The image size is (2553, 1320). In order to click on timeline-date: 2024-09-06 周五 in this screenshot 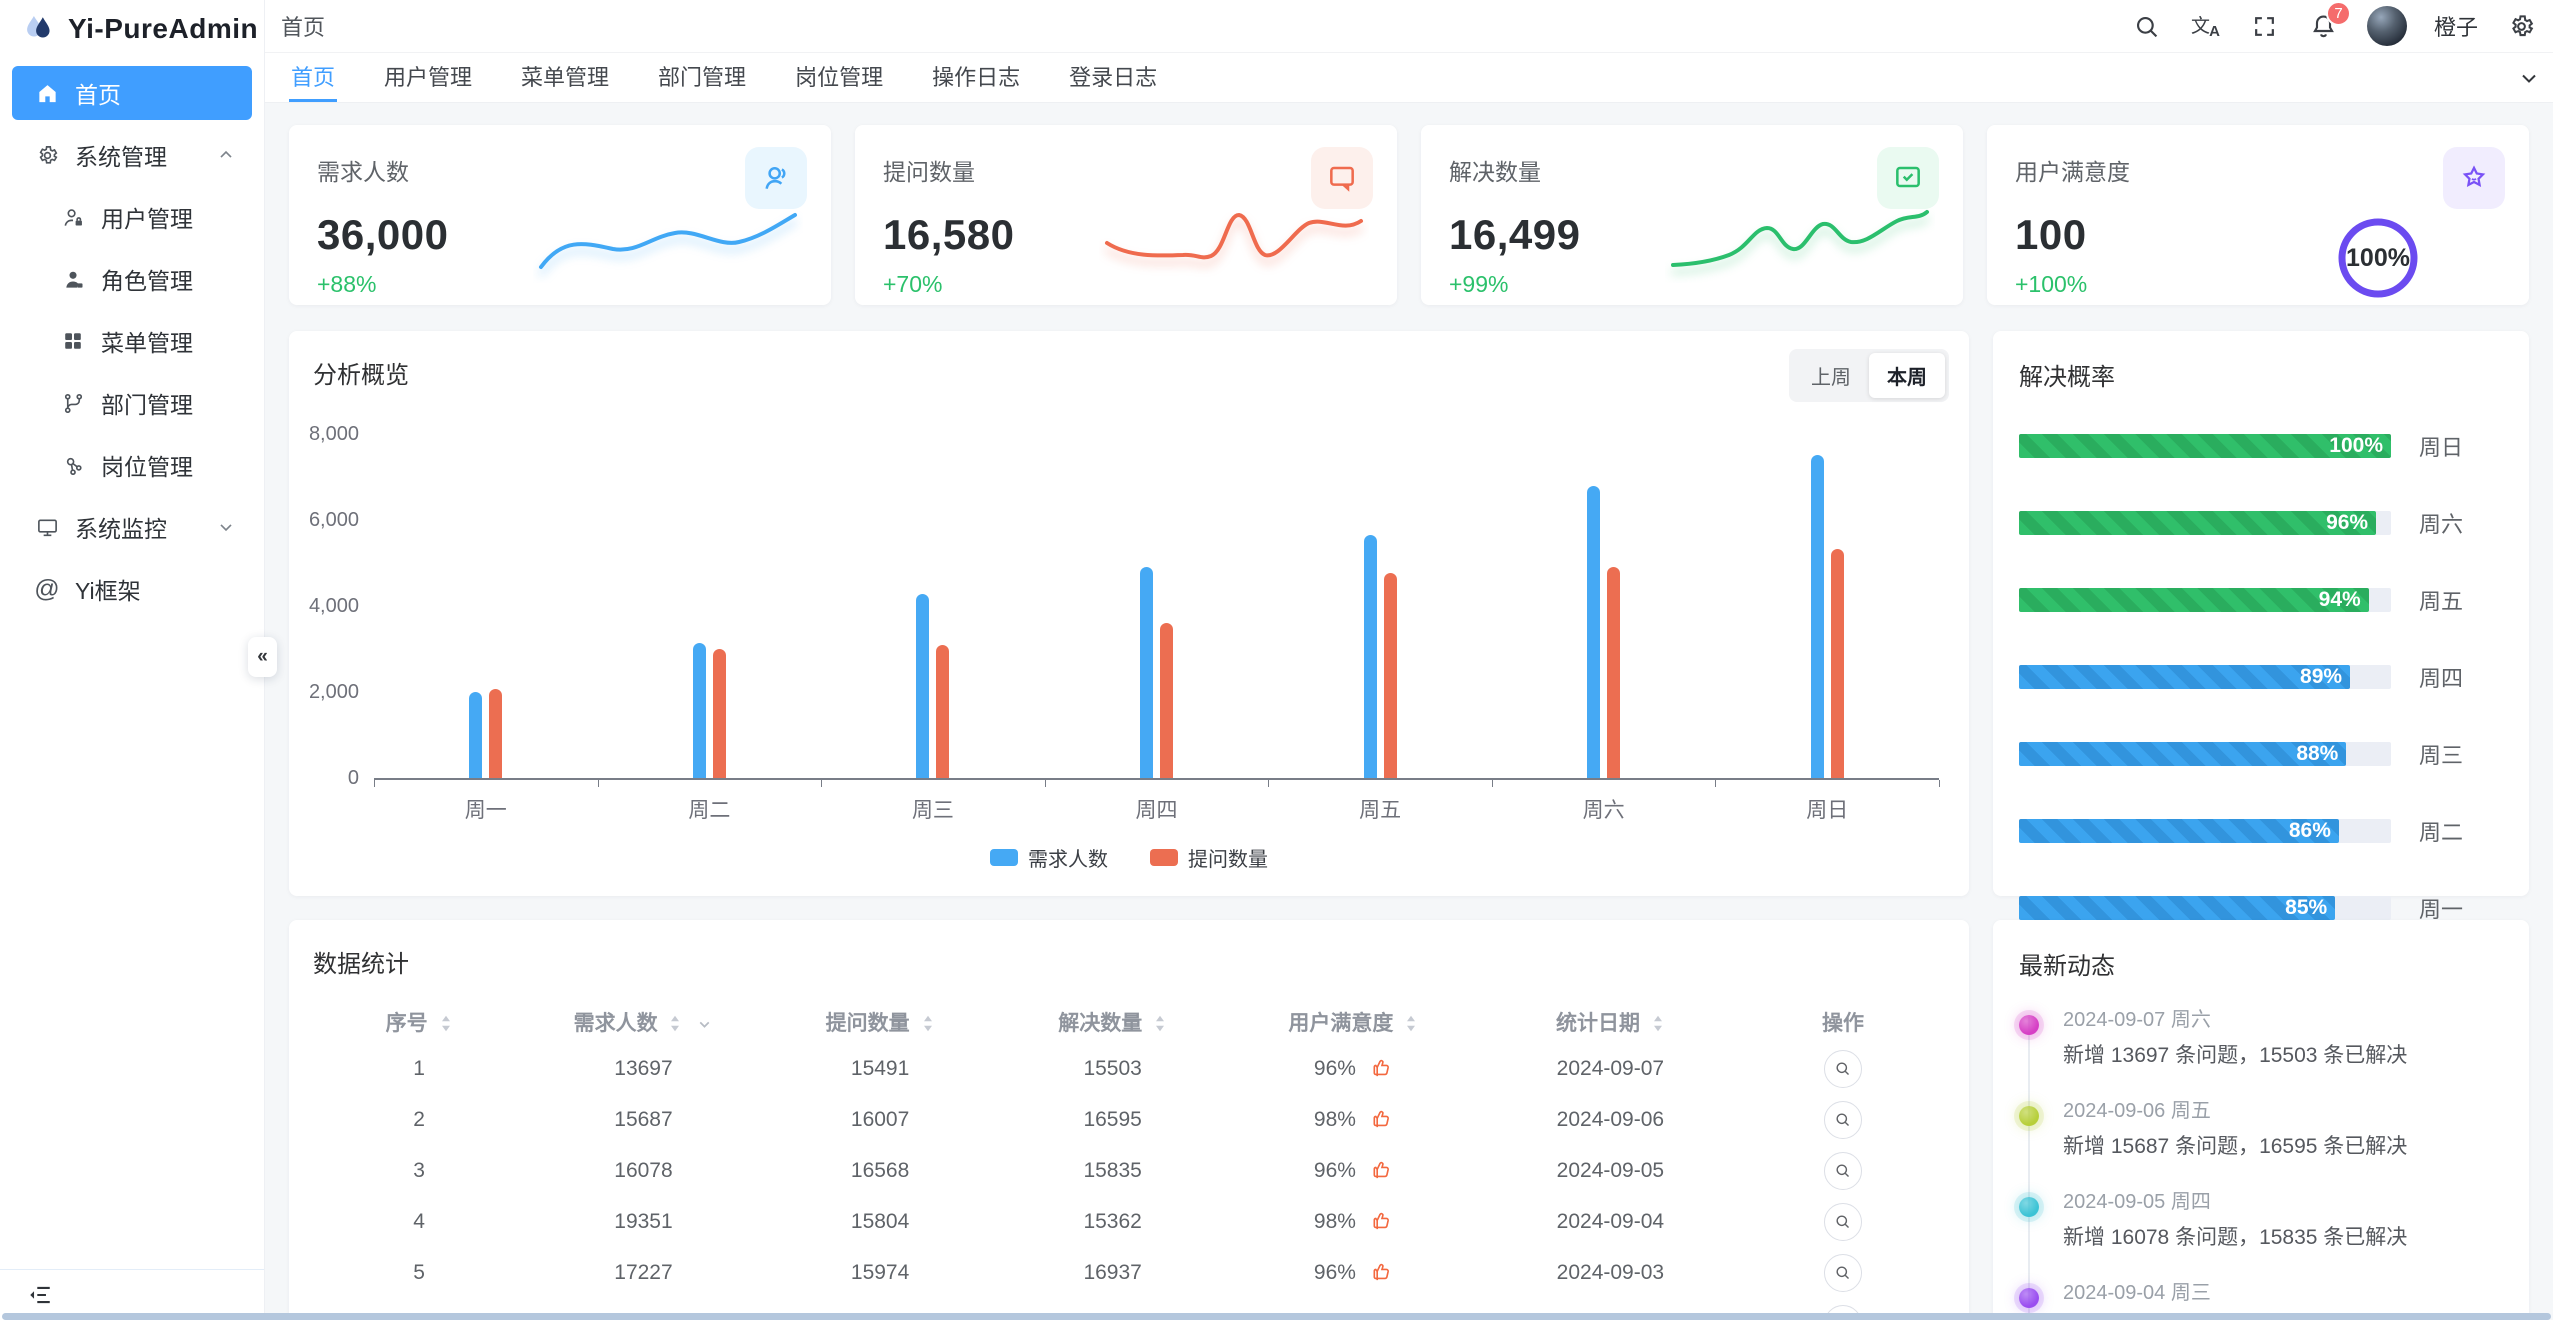, I will do `click(2137, 1111)`.